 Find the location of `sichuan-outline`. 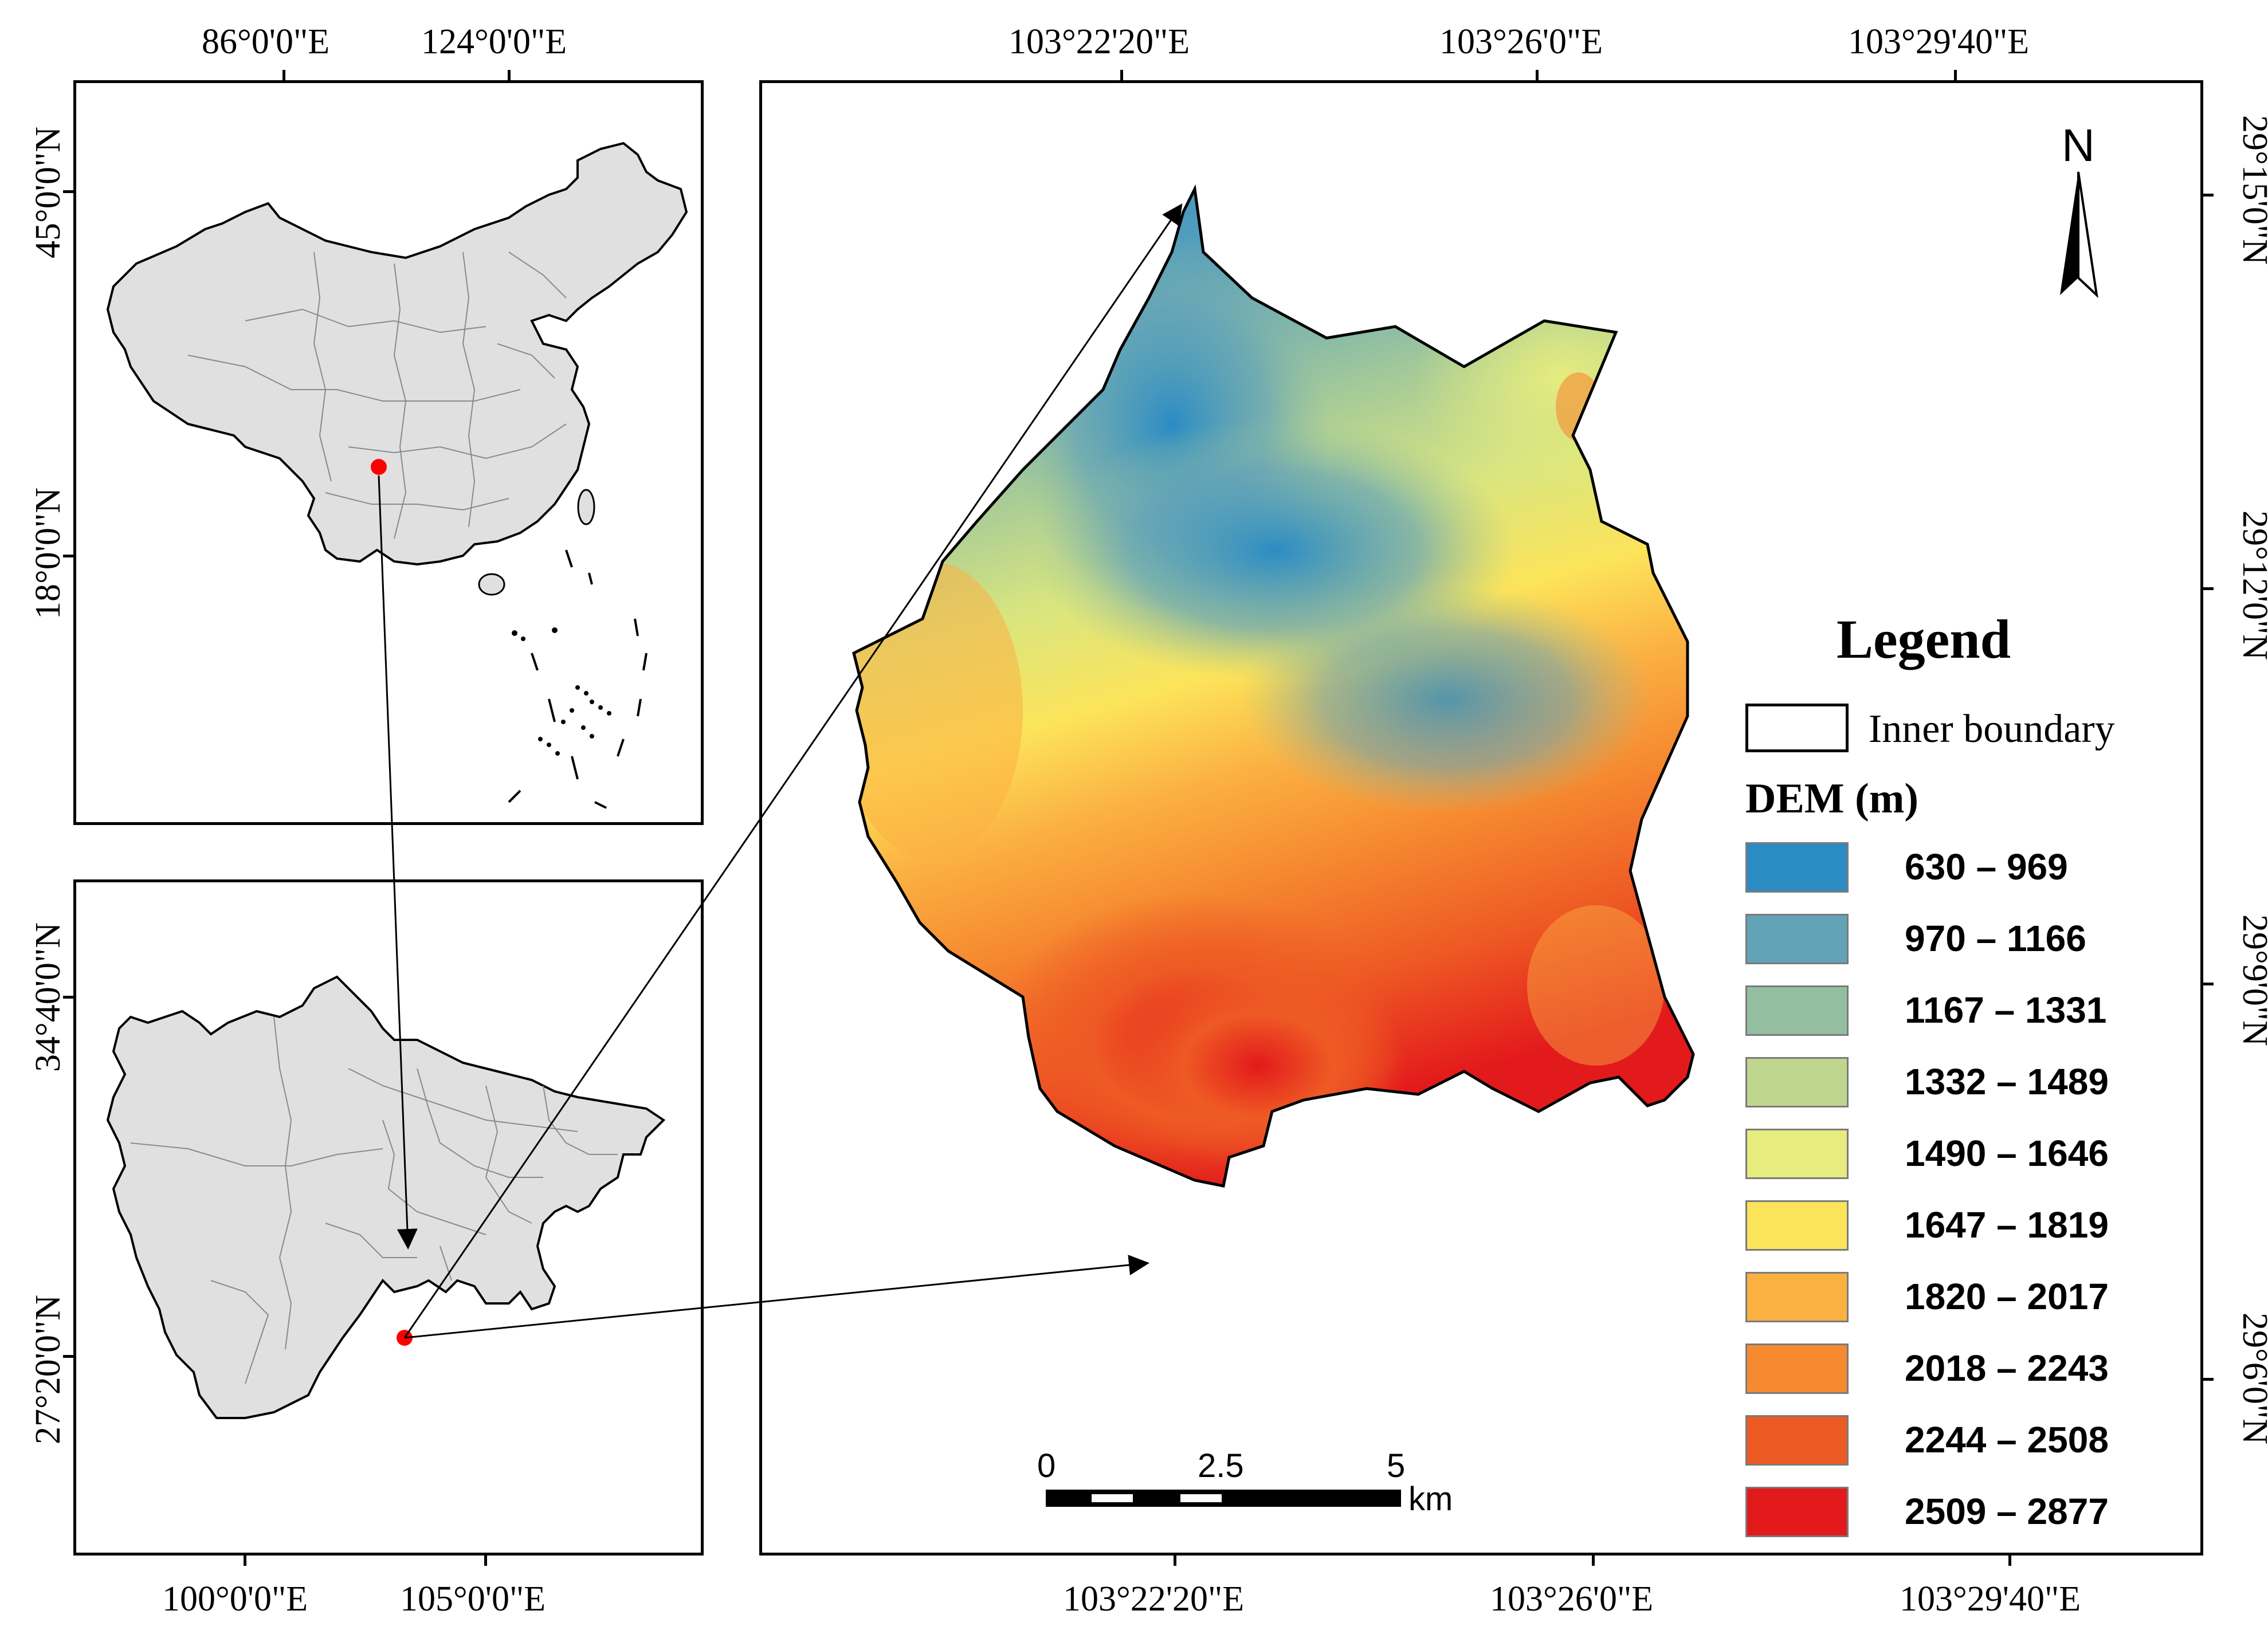

sichuan-outline is located at coordinates (386, 1197).